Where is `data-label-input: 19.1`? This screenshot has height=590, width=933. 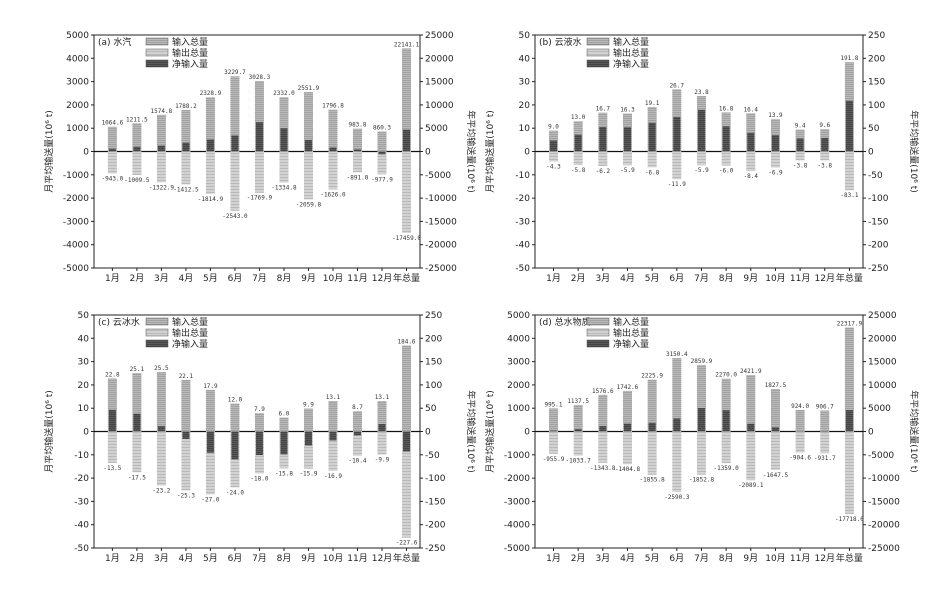 data-label-input: 19.1 is located at coordinates (652, 103).